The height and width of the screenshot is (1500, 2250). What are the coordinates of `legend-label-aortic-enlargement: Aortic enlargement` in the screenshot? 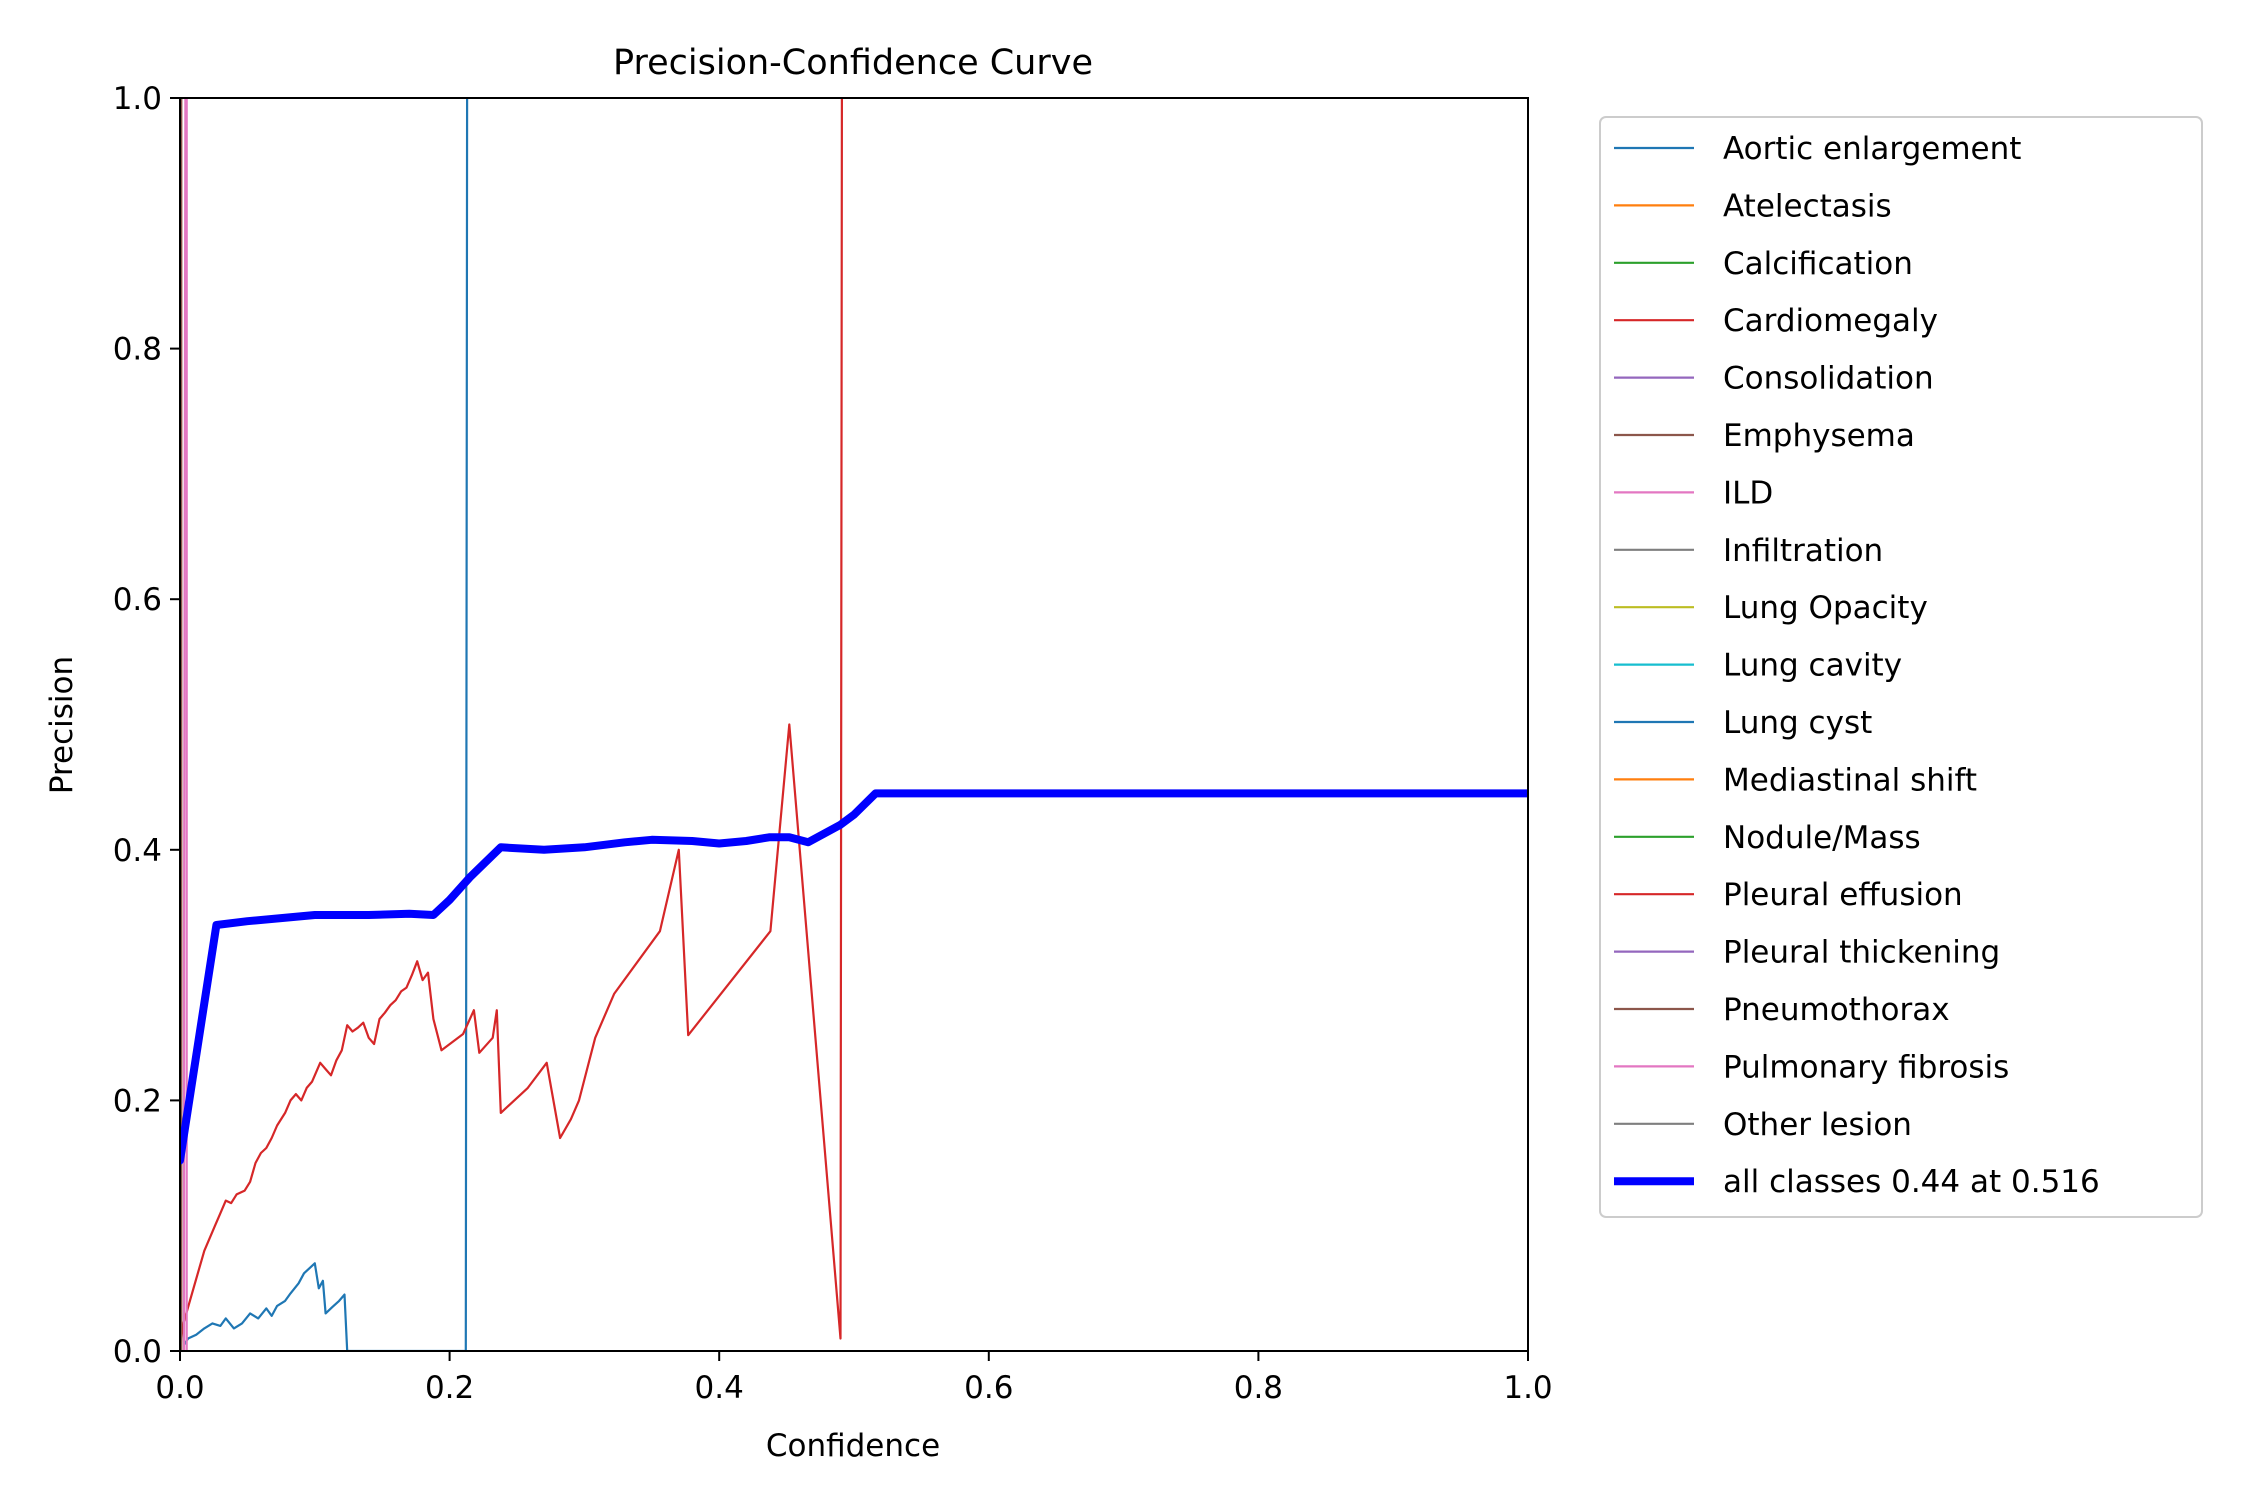 It's located at (1872, 149).